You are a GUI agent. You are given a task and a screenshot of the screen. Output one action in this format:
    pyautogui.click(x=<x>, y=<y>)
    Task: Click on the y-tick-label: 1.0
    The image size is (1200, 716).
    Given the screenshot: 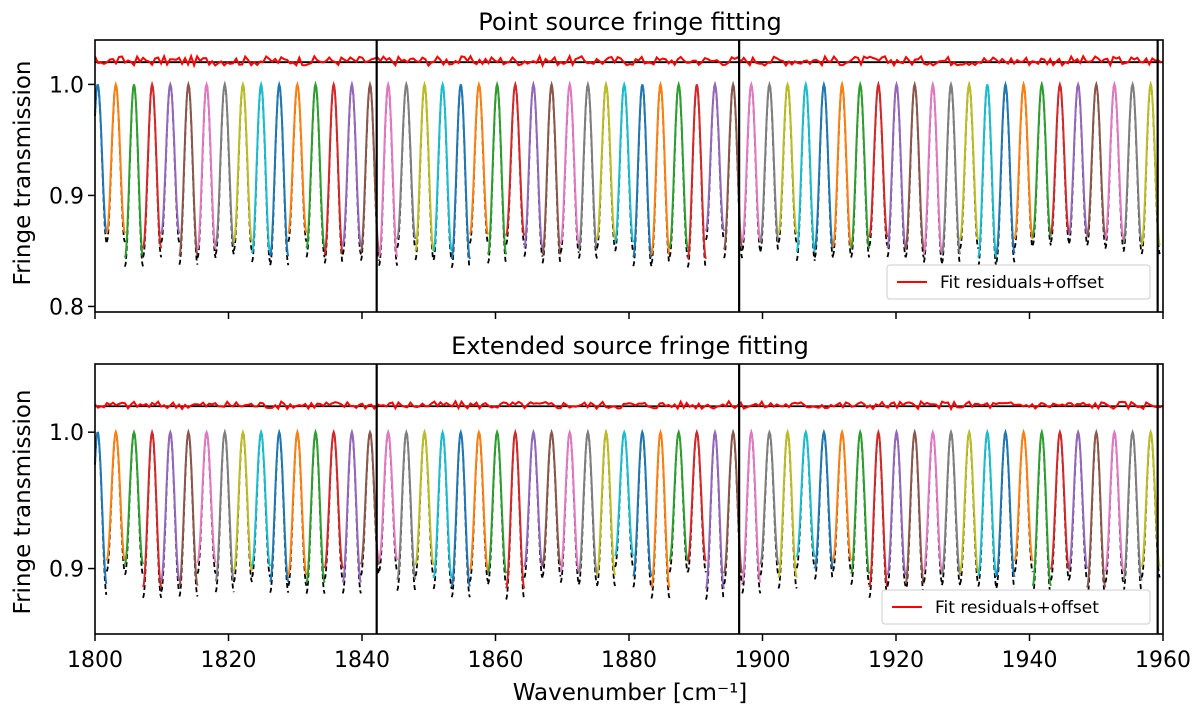 What is the action you would take?
    pyautogui.click(x=66, y=433)
    